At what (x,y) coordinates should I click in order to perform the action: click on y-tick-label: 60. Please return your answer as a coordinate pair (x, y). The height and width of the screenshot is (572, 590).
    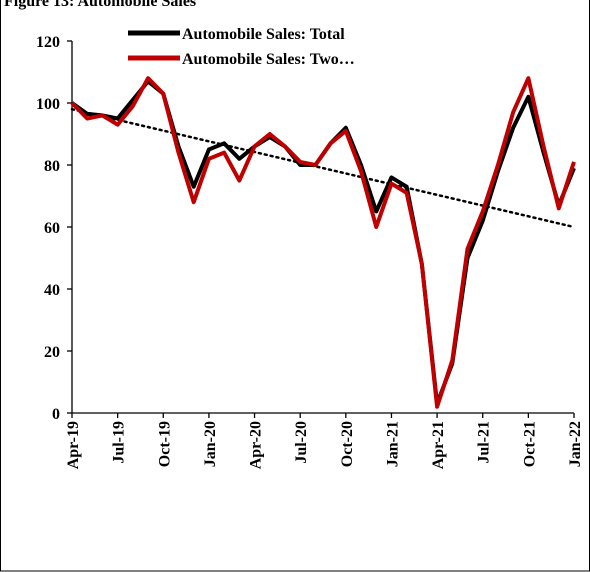
    Looking at the image, I should click on (52, 228).